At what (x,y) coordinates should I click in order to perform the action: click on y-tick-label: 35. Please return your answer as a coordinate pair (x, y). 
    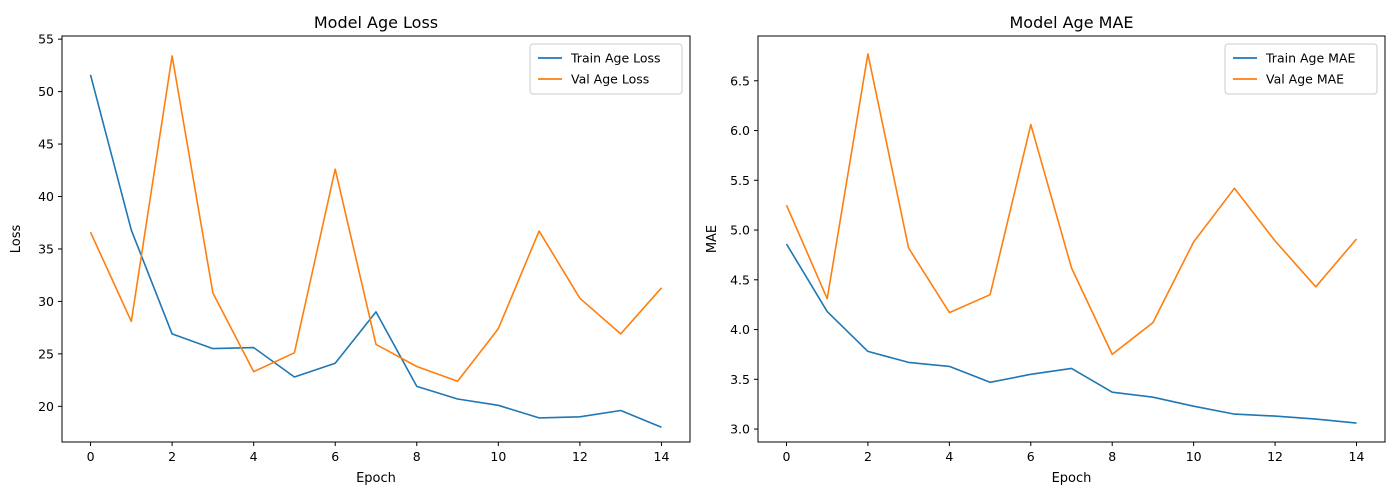
    Looking at the image, I should click on (46, 248).